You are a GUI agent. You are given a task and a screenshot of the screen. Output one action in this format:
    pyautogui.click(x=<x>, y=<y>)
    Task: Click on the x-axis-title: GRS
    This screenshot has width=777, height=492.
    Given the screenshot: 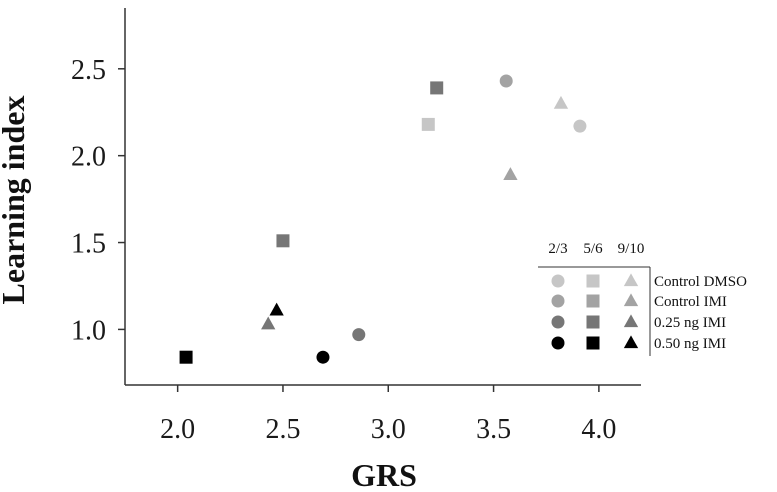 What is the action you would take?
    pyautogui.click(x=384, y=474)
    